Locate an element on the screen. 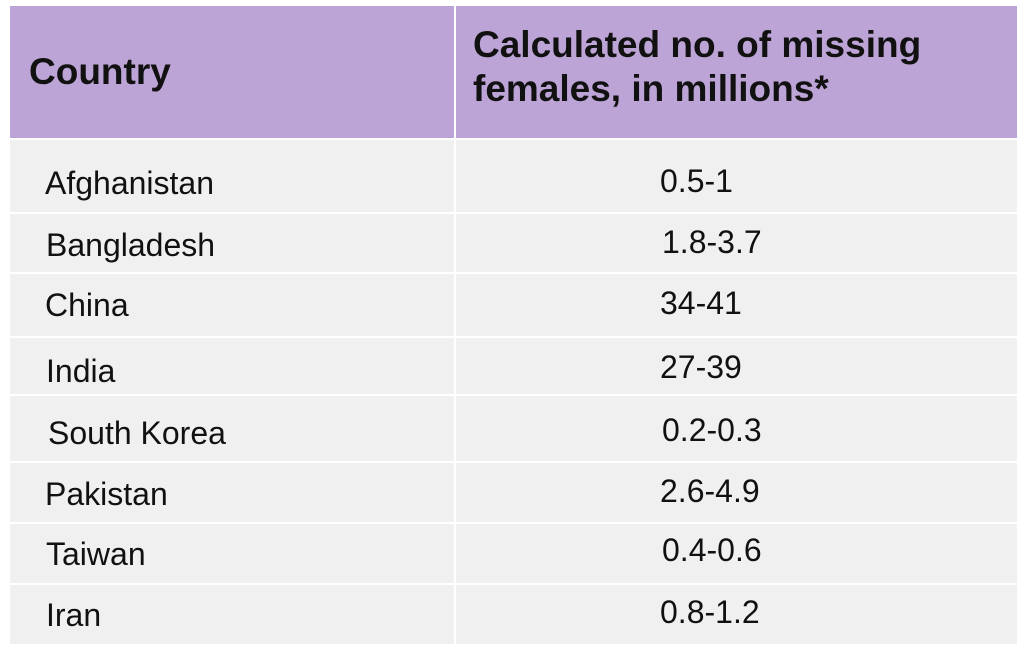  country-cell: Iran is located at coordinates (74, 615).